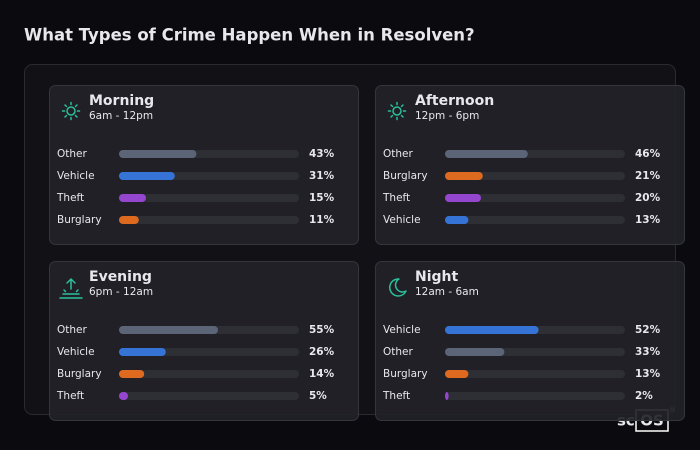 The width and height of the screenshot is (700, 450). Describe the element at coordinates (648, 352) in the screenshot. I see `value-label: 33%` at that location.